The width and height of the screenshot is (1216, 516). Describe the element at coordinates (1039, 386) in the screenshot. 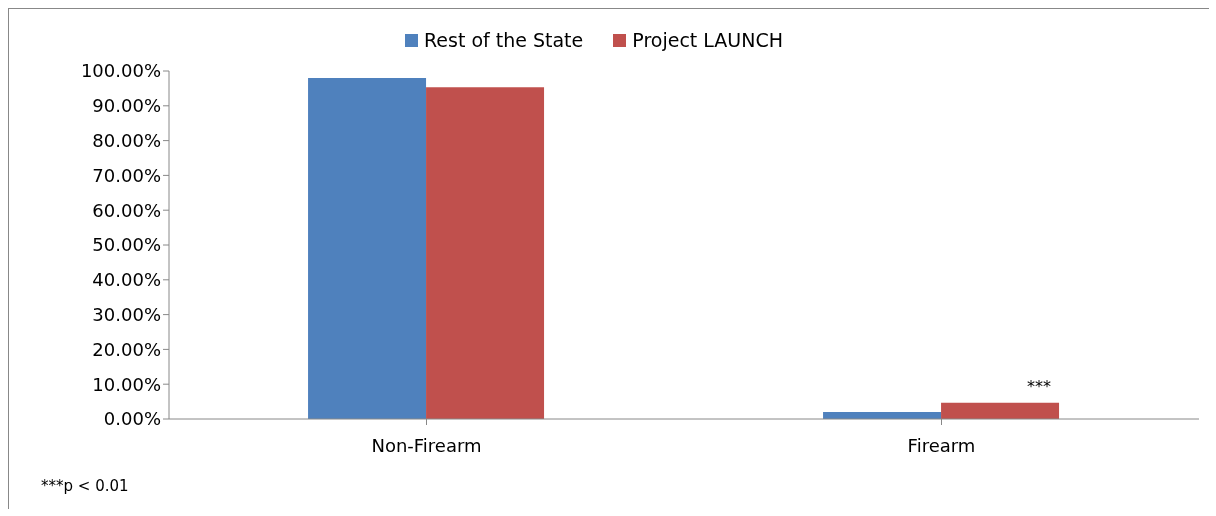

I see `annotation: ***` at that location.